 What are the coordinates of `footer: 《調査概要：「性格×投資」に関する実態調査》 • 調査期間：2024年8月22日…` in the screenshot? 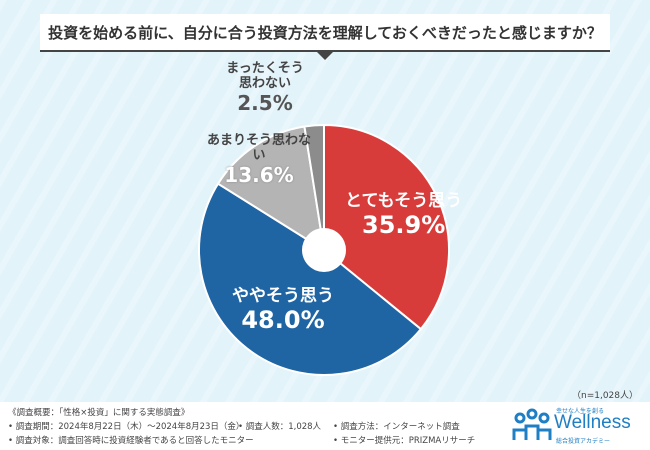 It's located at (325, 426).